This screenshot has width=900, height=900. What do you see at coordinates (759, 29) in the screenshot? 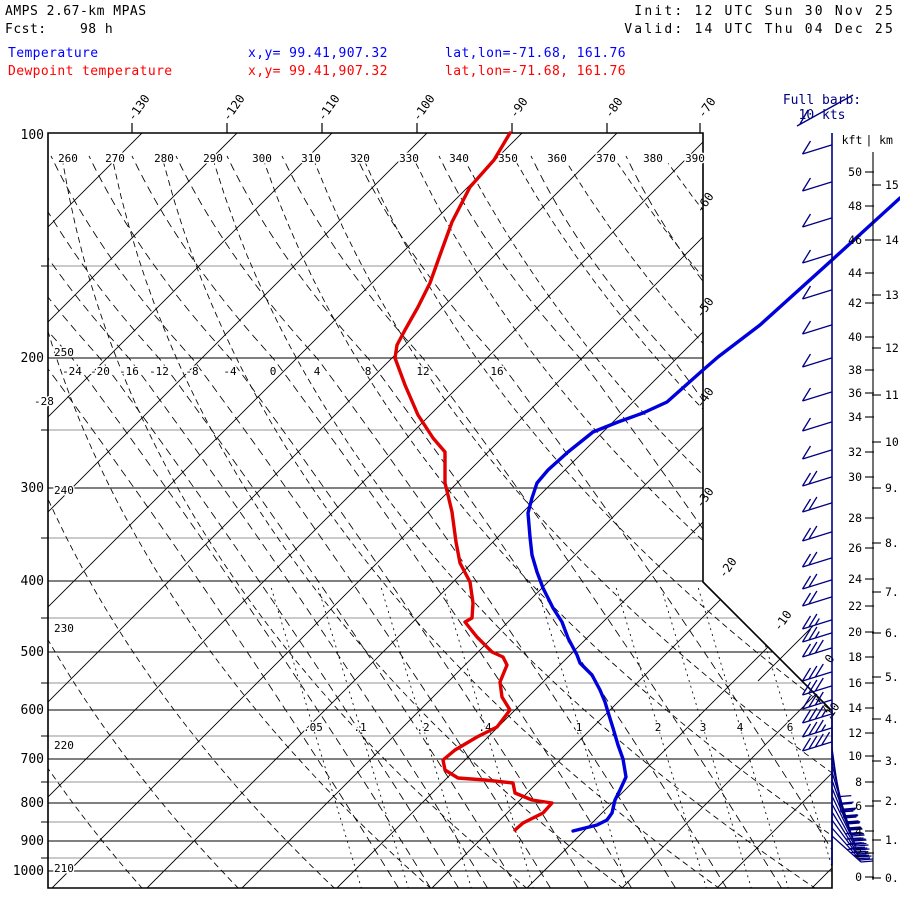
I see `valid-time: Valid: 14 UTC Thu 04 Dec 25` at bounding box center [759, 29].